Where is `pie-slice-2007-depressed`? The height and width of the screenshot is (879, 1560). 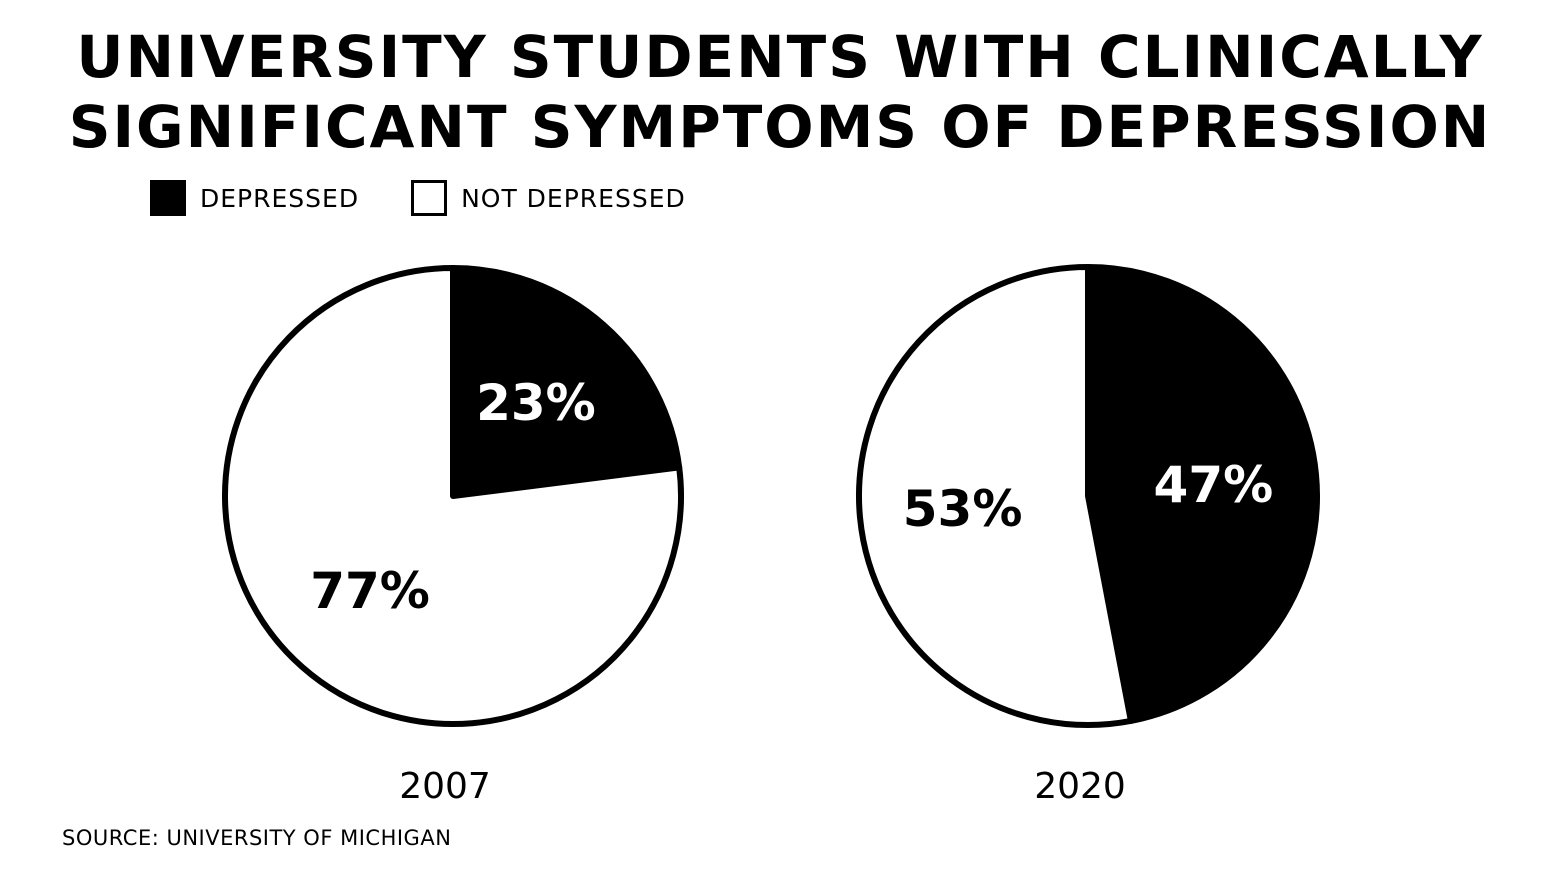 pie-slice-2007-depressed is located at coordinates (566, 382).